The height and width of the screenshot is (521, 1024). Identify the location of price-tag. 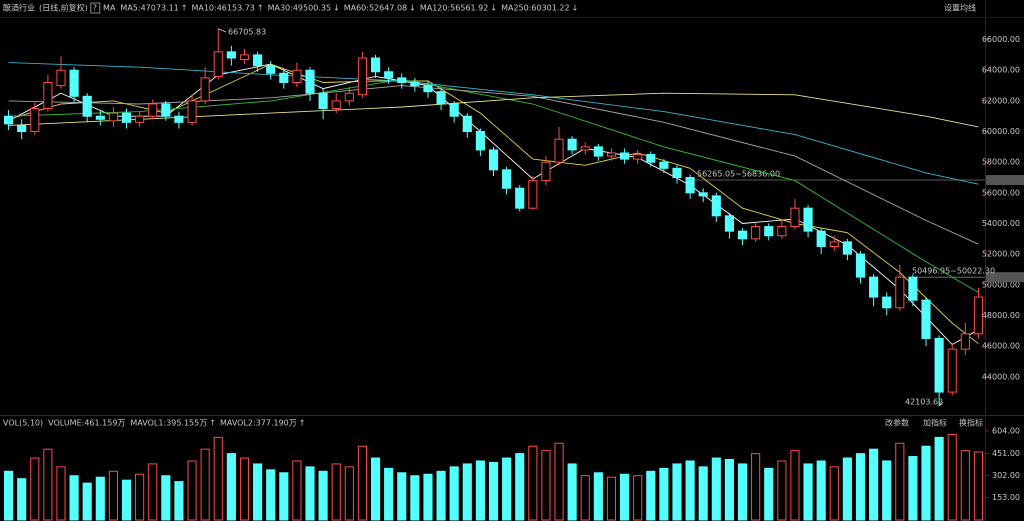
(1005, 277).